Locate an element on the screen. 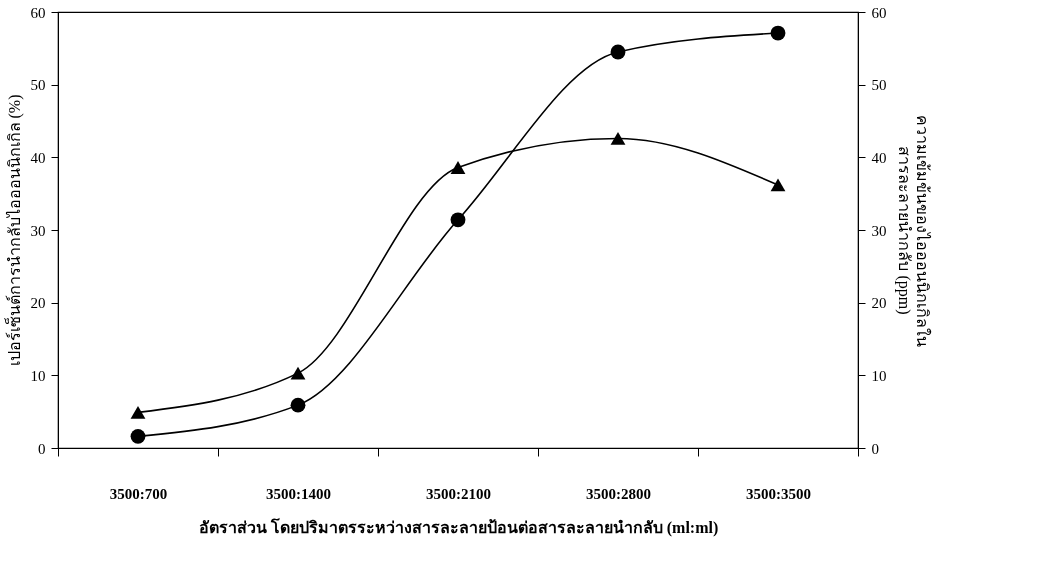 This screenshot has height=585, width=1063. y2-tick-label: 20 is located at coordinates (879, 303).